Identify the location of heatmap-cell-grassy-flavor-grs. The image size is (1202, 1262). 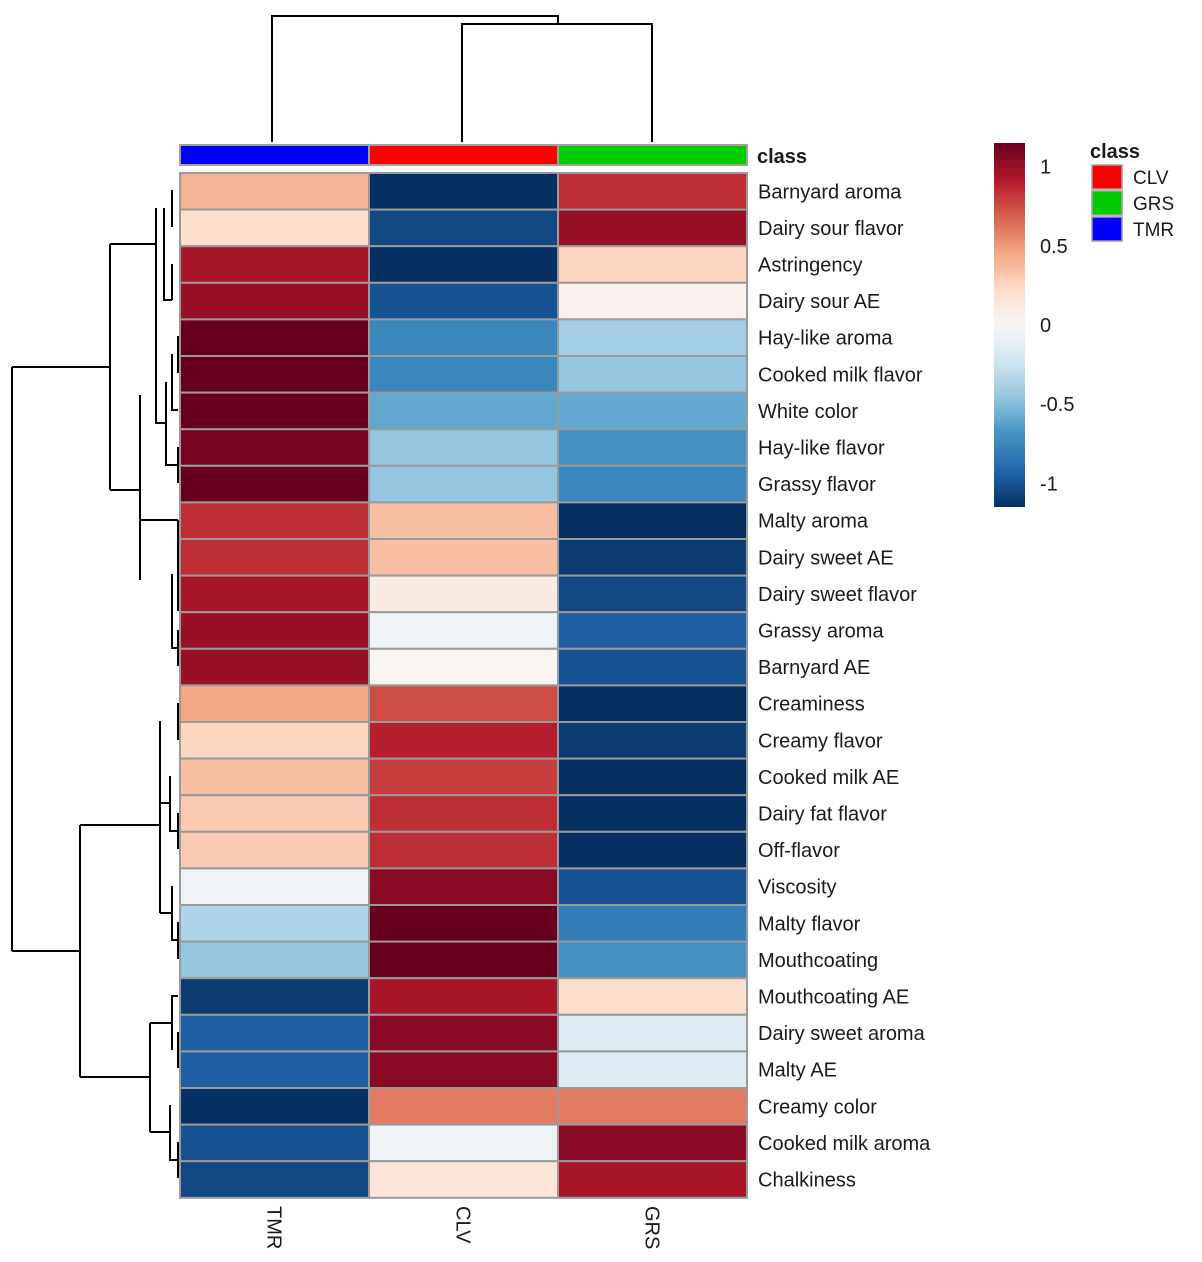
(652, 484).